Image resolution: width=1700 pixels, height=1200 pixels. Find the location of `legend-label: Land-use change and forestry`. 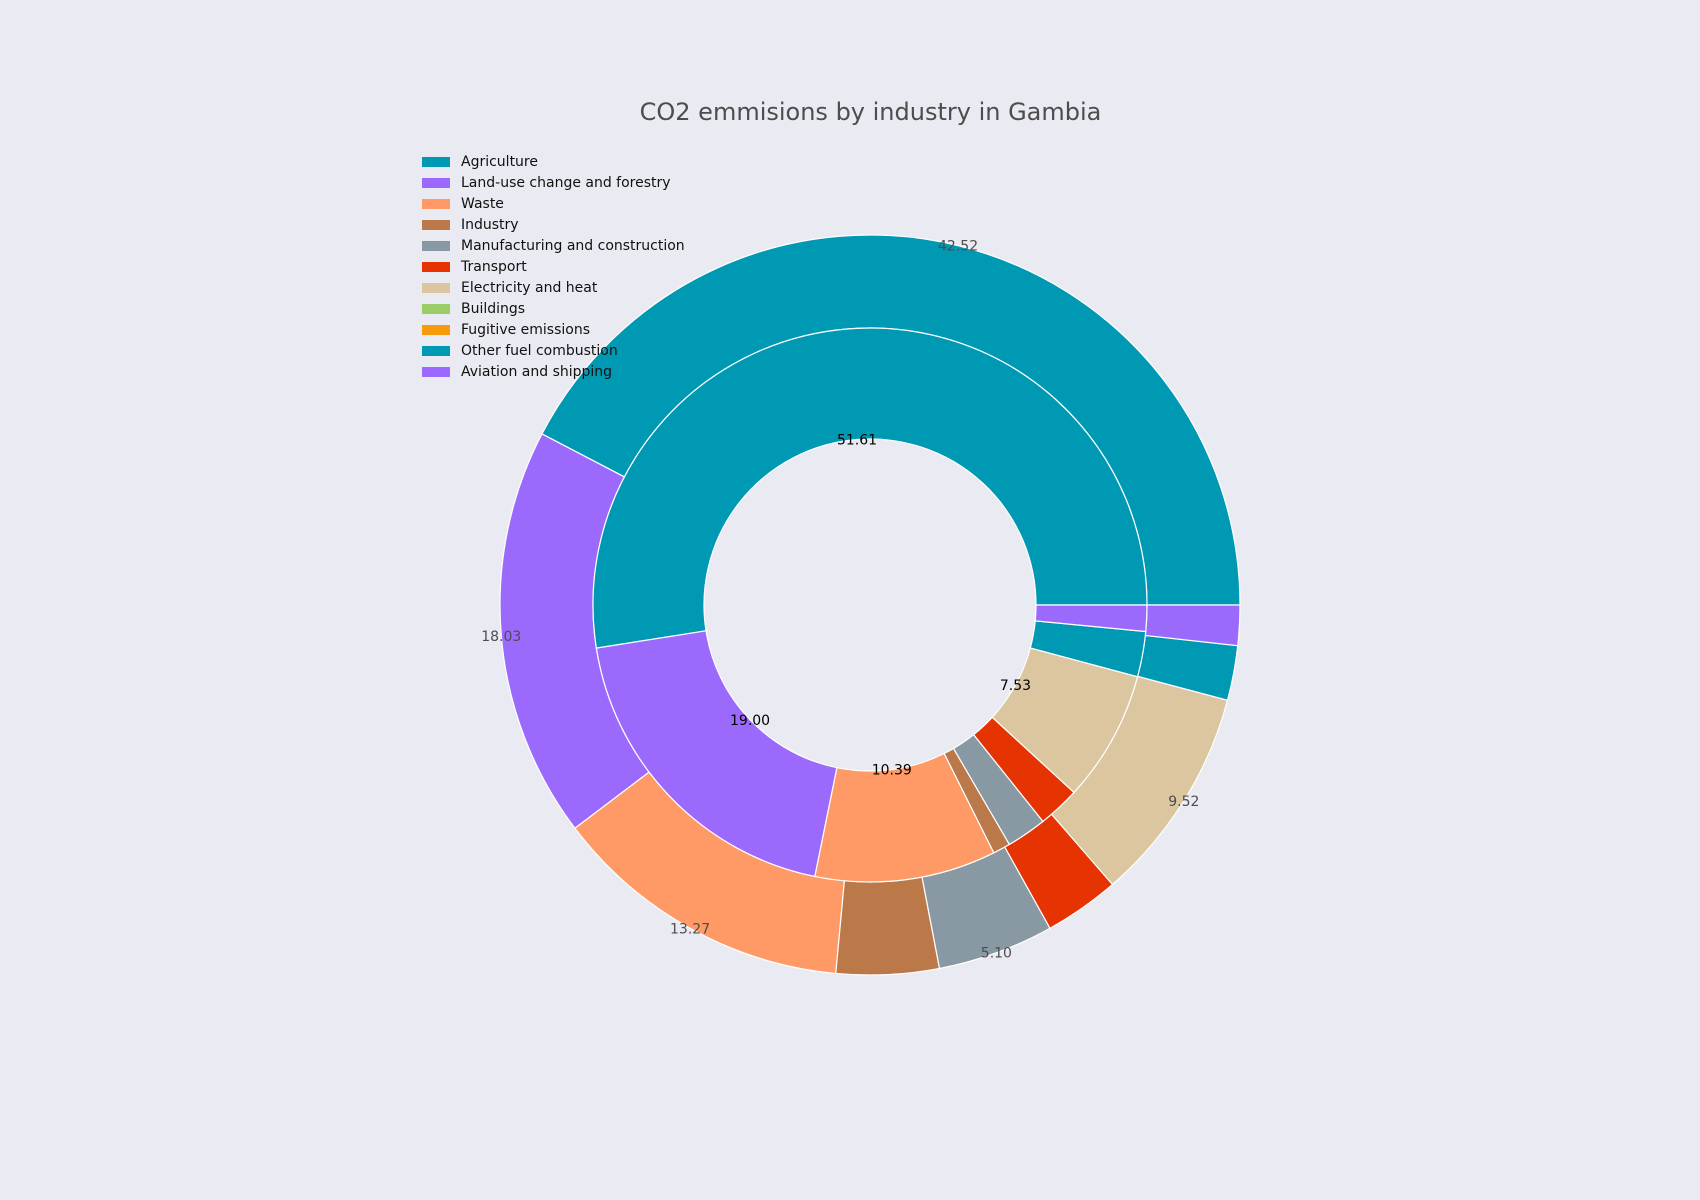

legend-label: Land-use change and forestry is located at coordinates (566, 182).